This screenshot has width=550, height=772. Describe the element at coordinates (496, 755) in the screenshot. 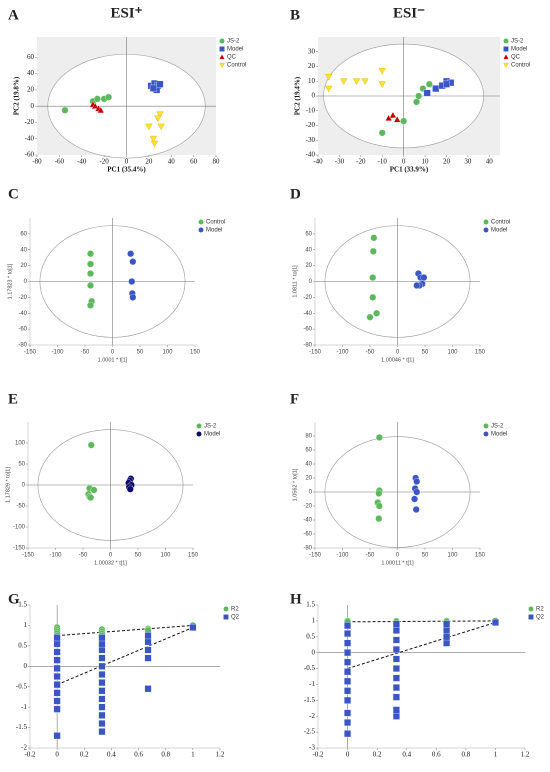

I see `x-tick-label: 1` at that location.